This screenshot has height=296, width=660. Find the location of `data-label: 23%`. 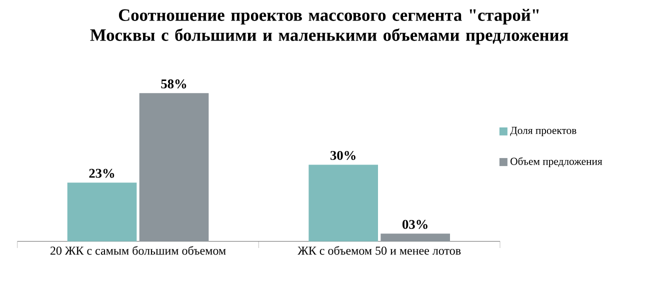

data-label: 23% is located at coordinates (101, 173).